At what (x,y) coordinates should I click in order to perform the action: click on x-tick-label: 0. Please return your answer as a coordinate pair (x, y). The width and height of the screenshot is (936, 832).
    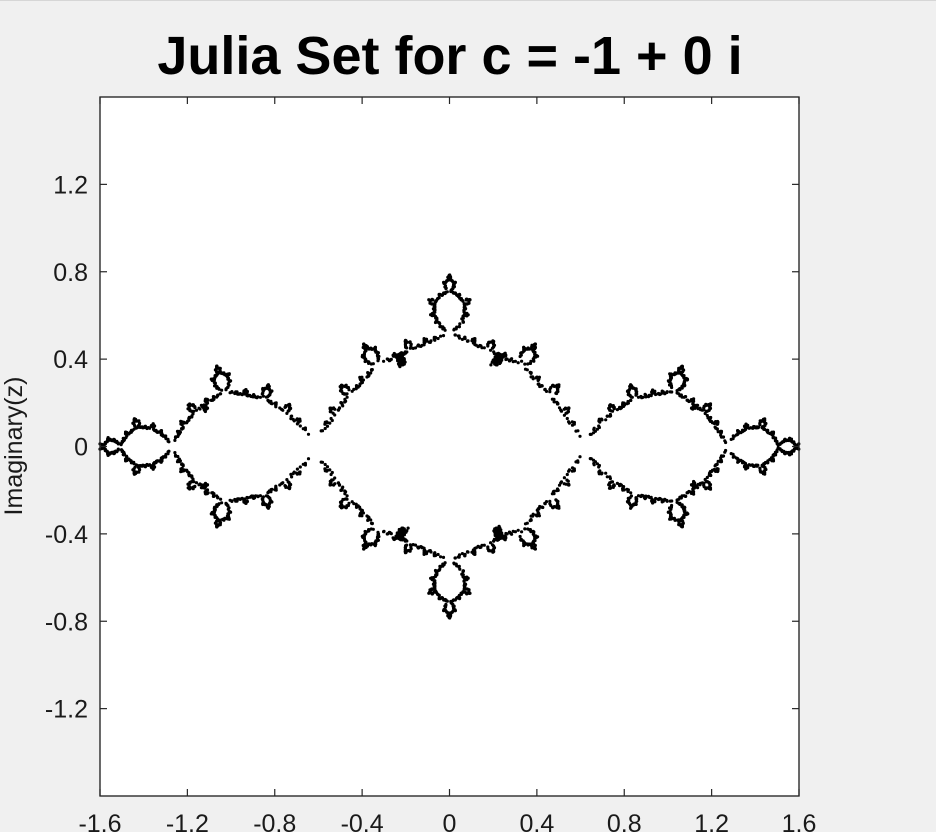
    Looking at the image, I should click on (450, 821).